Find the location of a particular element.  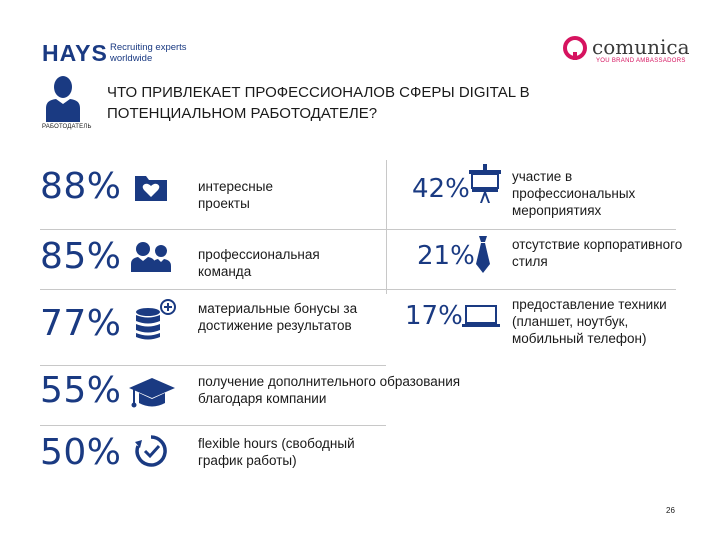

column-divider is located at coordinates (386, 227).